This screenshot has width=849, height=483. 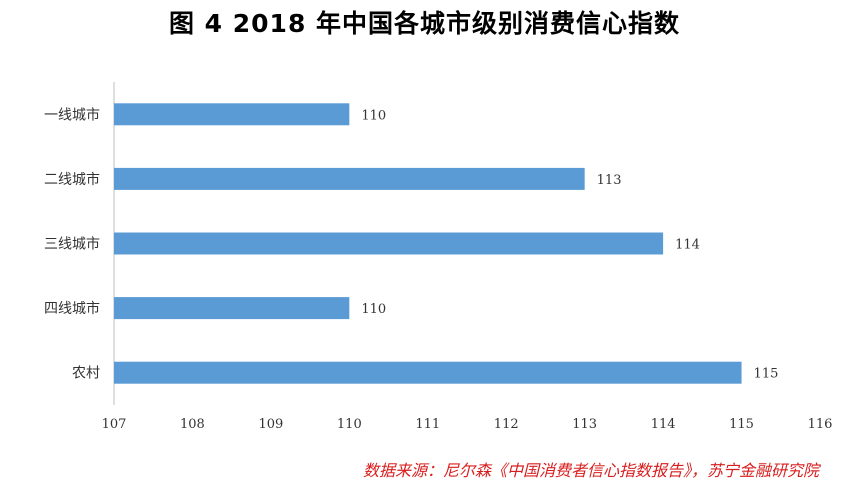 I want to click on category-label: 农村, so click(x=86, y=374).